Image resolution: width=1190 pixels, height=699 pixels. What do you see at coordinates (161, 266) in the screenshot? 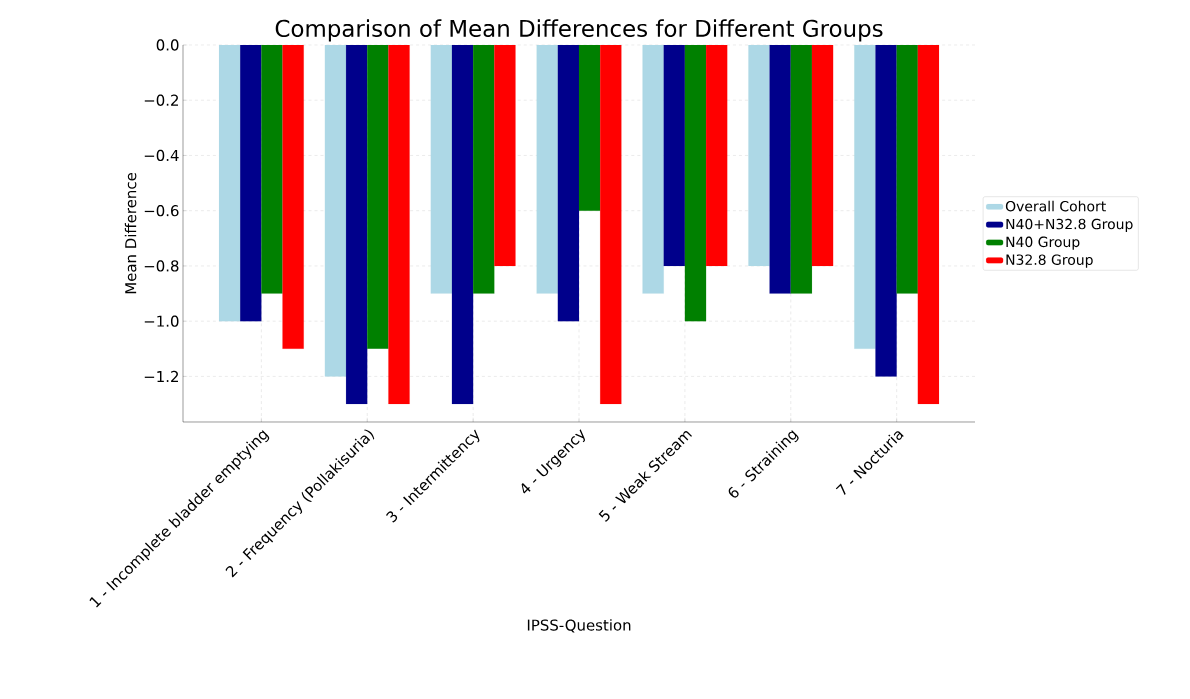
I see `y-tick-label: −0.8` at bounding box center [161, 266].